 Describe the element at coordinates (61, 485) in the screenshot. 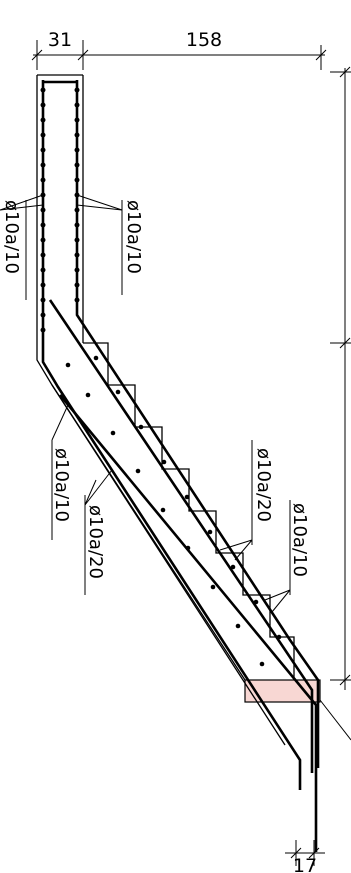

I see `label-slab-bottom: ø10a/10` at that location.